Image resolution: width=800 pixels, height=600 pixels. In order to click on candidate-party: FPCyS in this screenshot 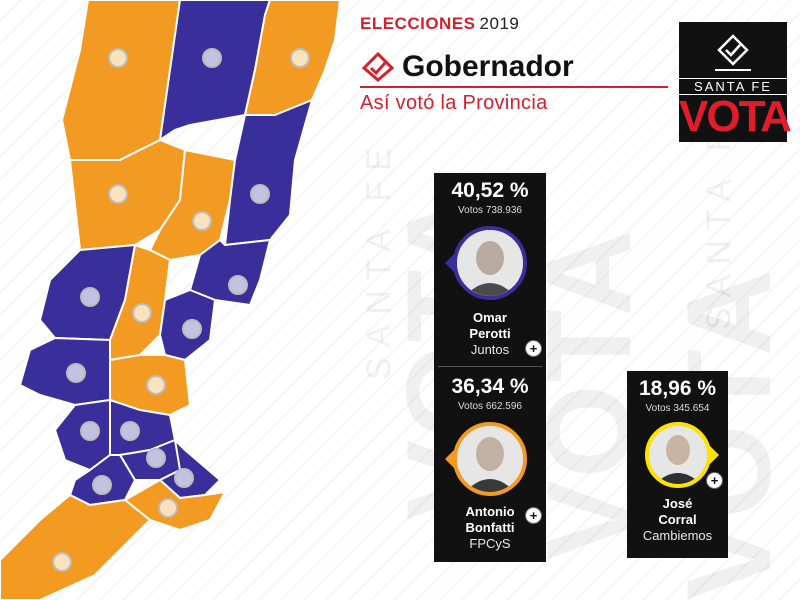, I will do `click(490, 543)`.